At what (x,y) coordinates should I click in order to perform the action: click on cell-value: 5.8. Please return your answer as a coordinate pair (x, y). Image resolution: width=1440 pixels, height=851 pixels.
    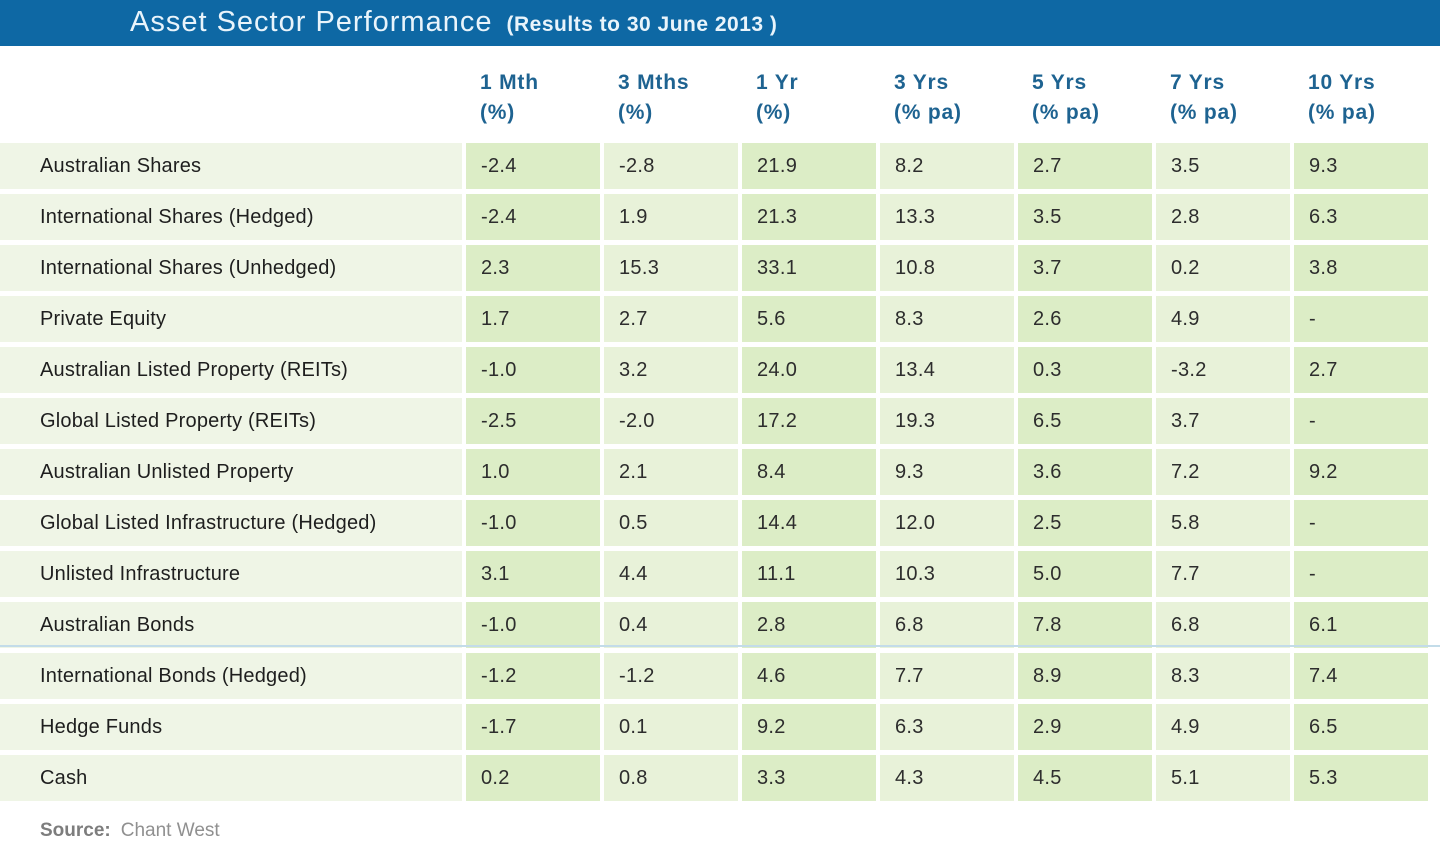
    Looking at the image, I should click on (1223, 523).